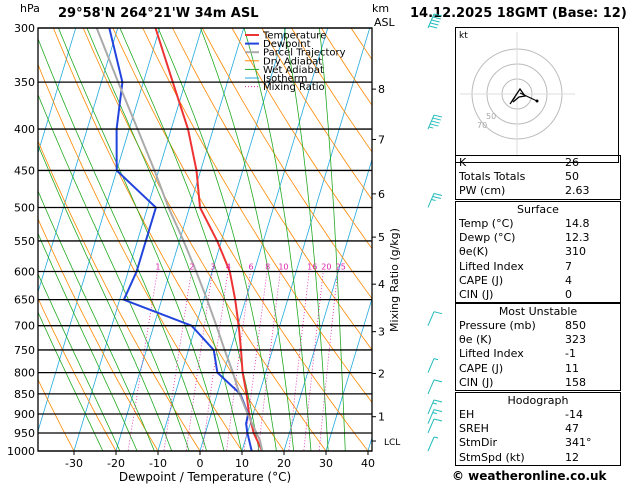  I want to click on storm-motion-vector, so click(528, 97).